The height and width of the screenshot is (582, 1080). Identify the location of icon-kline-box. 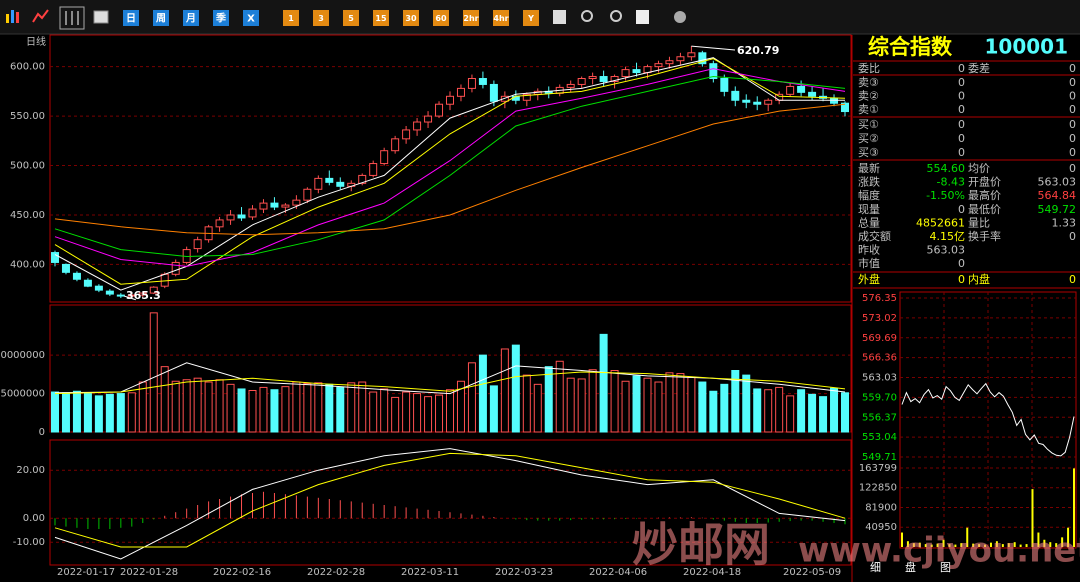
(72, 18).